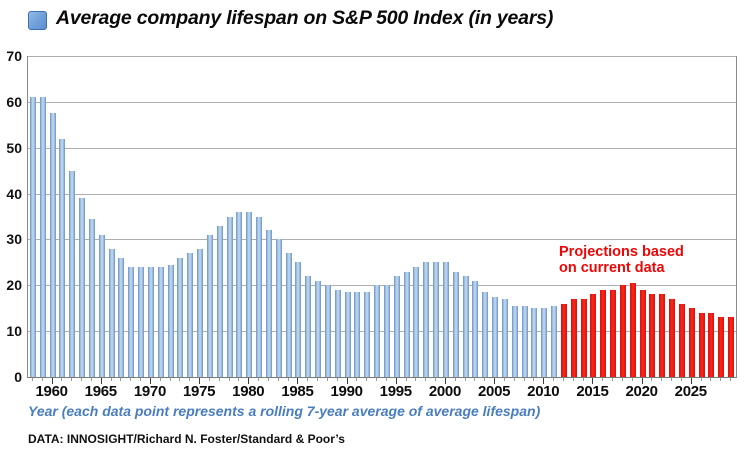 This screenshot has height=457, width=749. I want to click on bar-1993, so click(377, 331).